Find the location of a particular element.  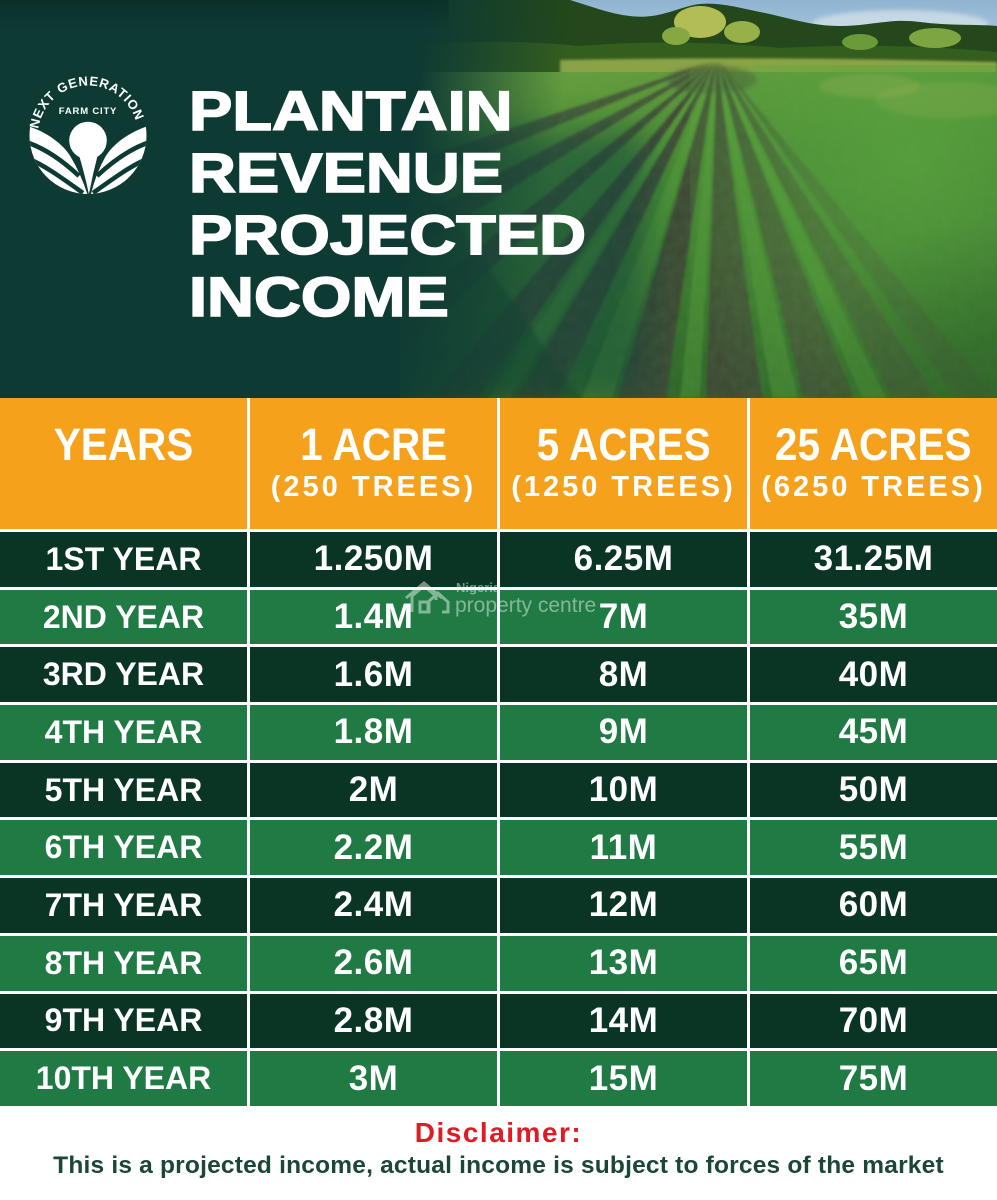

svg-text: Nigeria is located at coordinates (478, 587).